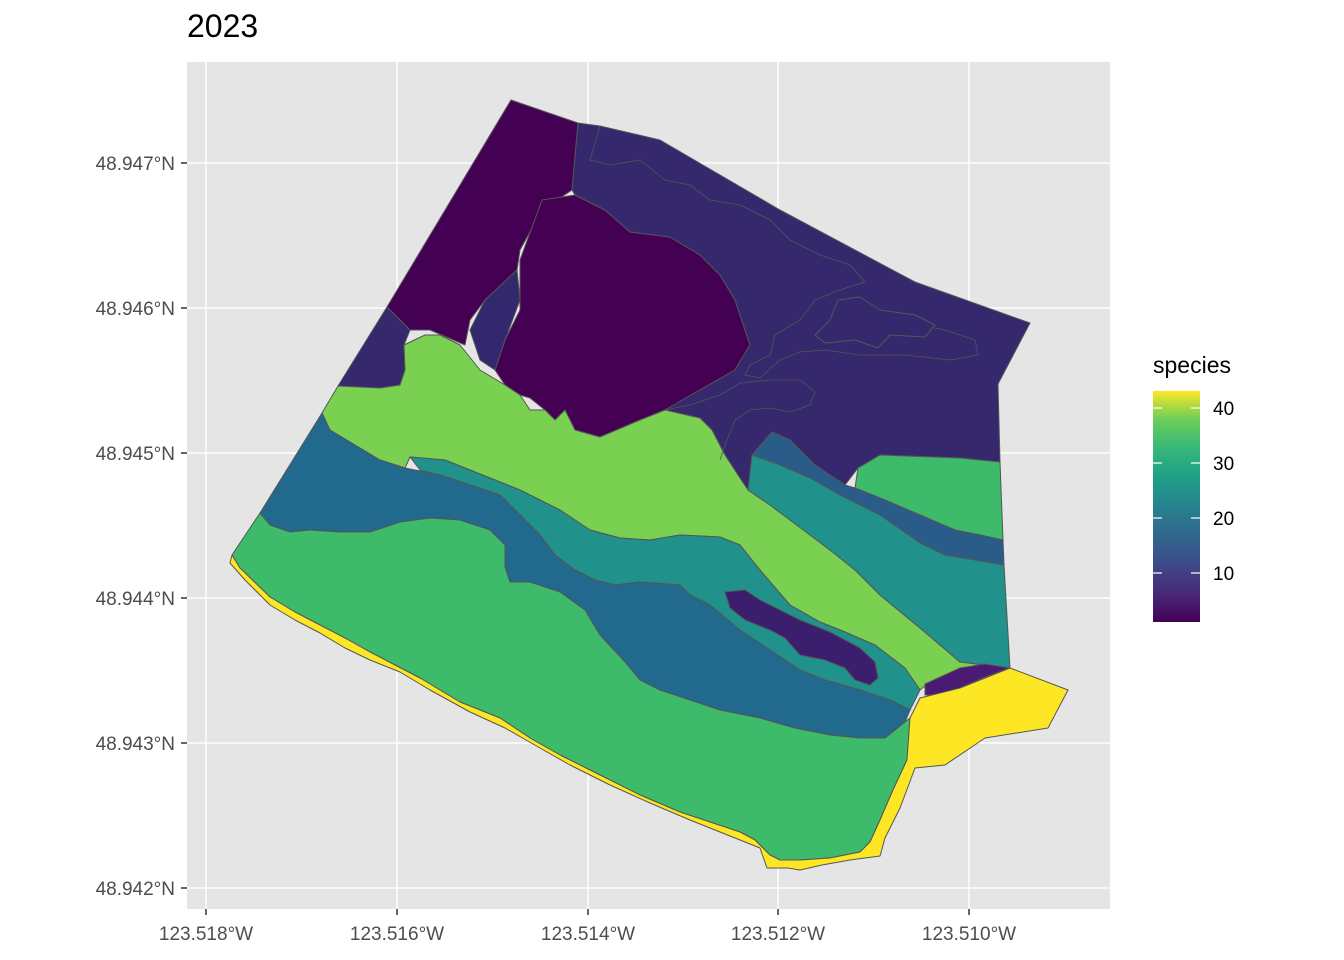 The height and width of the screenshot is (960, 1344). Describe the element at coordinates (223, 26) in the screenshot. I see `plot-title: 2023` at that location.